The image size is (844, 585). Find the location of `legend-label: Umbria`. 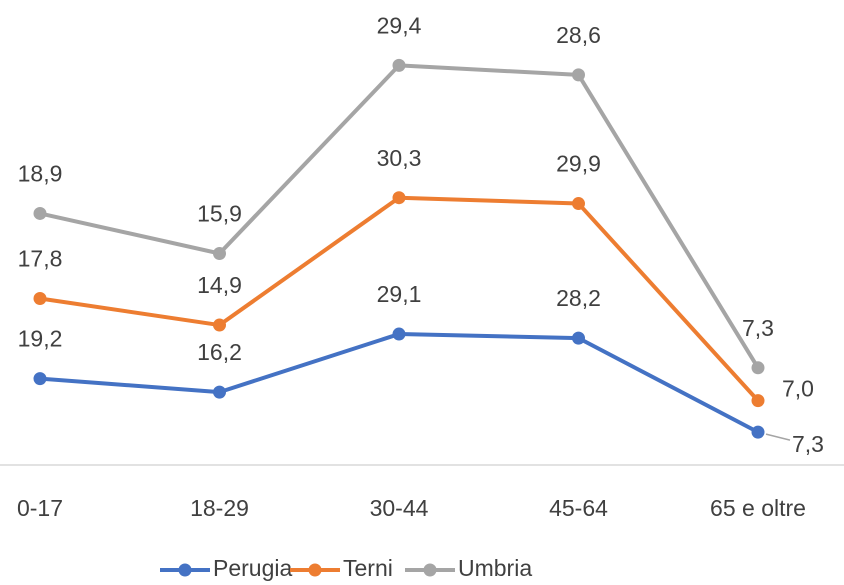

legend-label: Umbria is located at coordinates (495, 568).